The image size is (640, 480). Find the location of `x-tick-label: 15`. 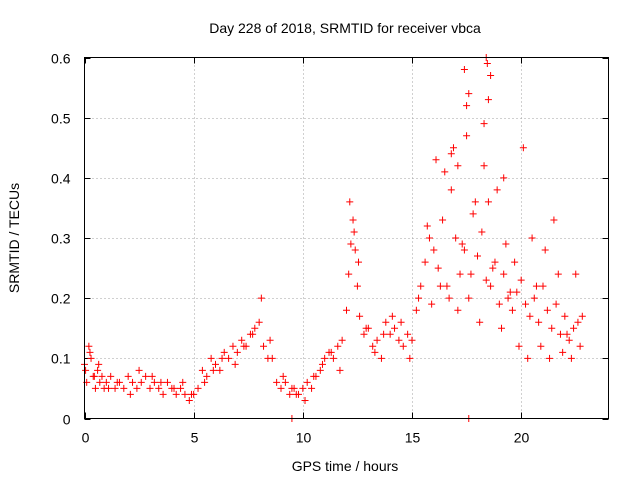

x-tick-label: 15 is located at coordinates (413, 438).